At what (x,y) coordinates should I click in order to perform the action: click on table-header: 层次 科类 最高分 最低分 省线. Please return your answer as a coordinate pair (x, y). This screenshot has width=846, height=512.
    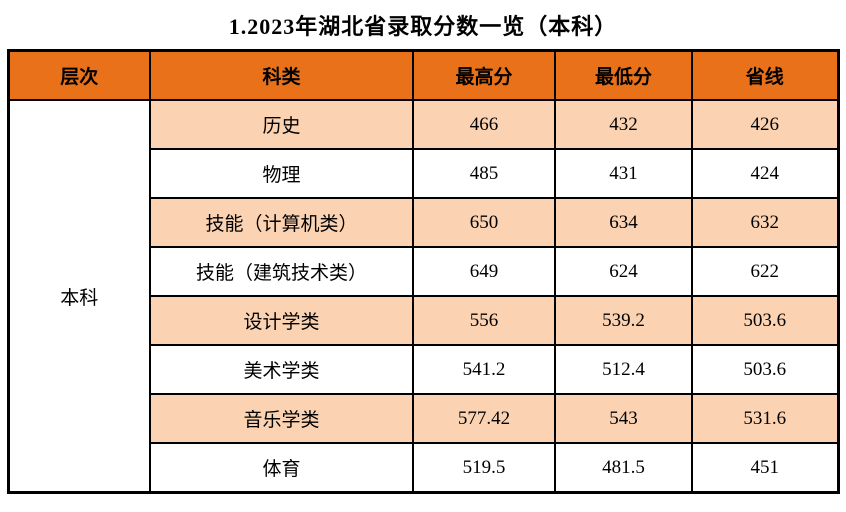
    Looking at the image, I should click on (423, 75).